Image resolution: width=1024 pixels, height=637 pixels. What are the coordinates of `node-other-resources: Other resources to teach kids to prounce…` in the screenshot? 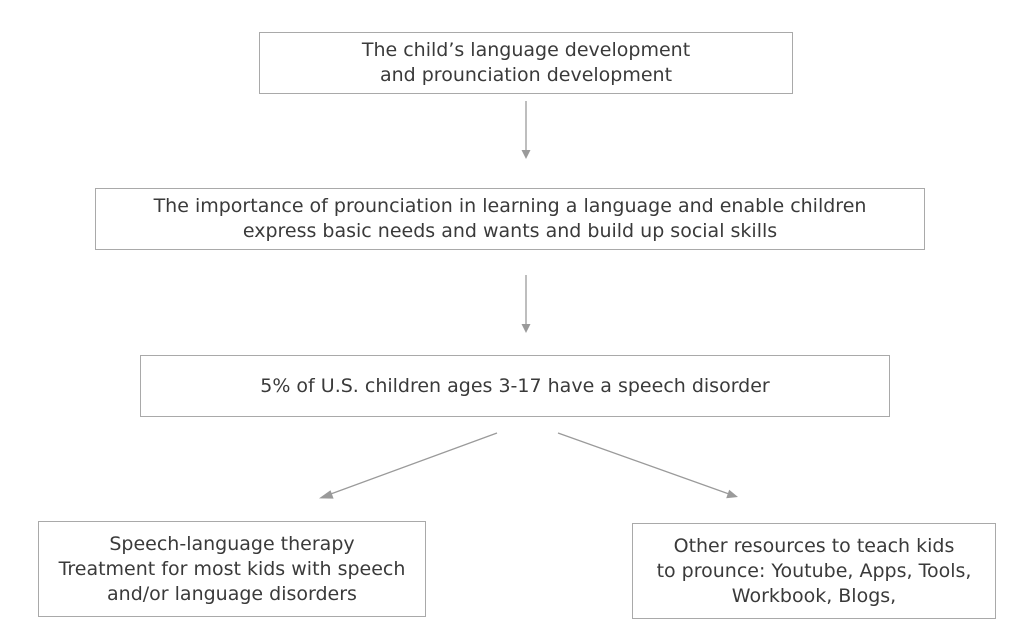 It's located at (814, 571).